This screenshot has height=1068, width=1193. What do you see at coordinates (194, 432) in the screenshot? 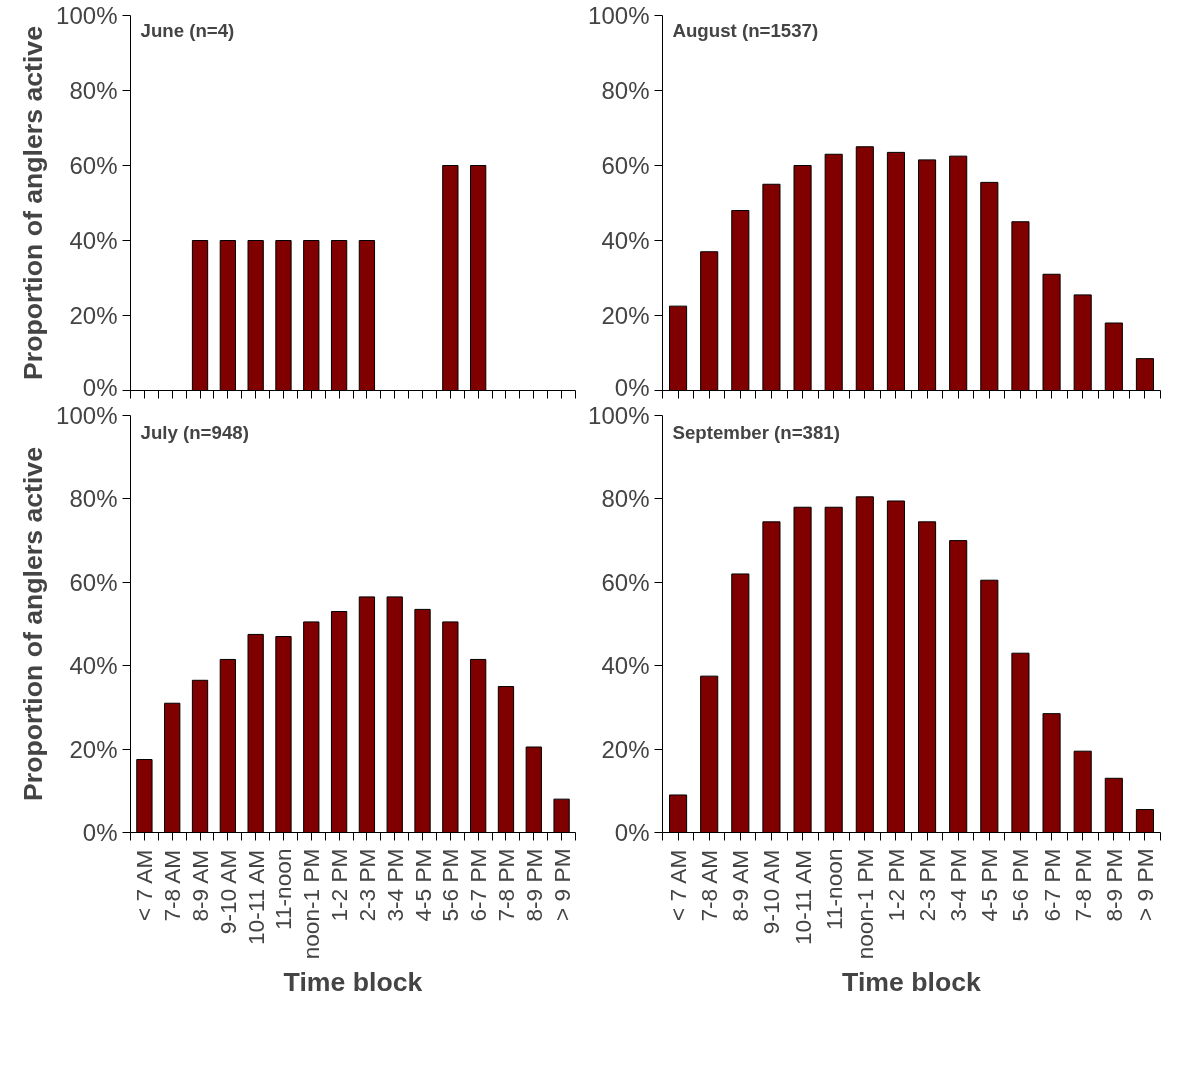
I see `chart-title: July (n=948)` at bounding box center [194, 432].